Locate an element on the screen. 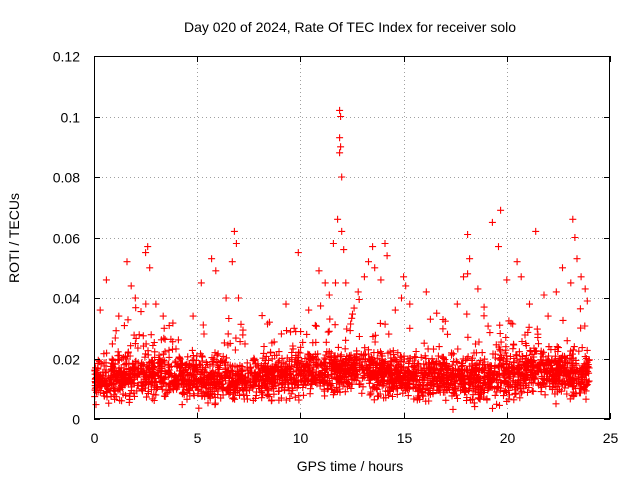 The width and height of the screenshot is (640, 480). x-tick-label: 15 is located at coordinates (405, 438).